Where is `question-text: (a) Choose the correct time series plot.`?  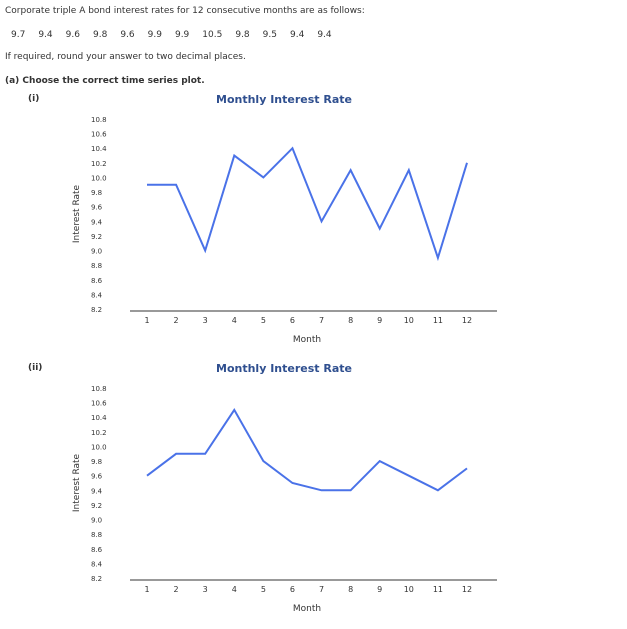
question-text: (a) Choose the correct time series plot. is located at coordinates (105, 81).